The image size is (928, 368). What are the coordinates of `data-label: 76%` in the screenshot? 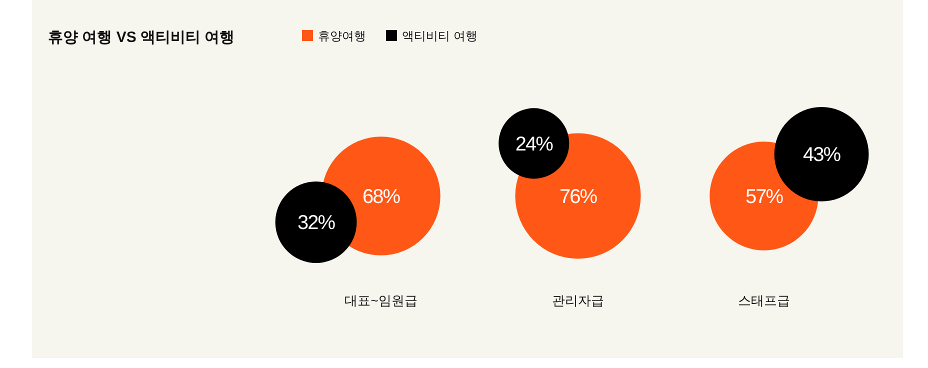 It's located at (578, 197).